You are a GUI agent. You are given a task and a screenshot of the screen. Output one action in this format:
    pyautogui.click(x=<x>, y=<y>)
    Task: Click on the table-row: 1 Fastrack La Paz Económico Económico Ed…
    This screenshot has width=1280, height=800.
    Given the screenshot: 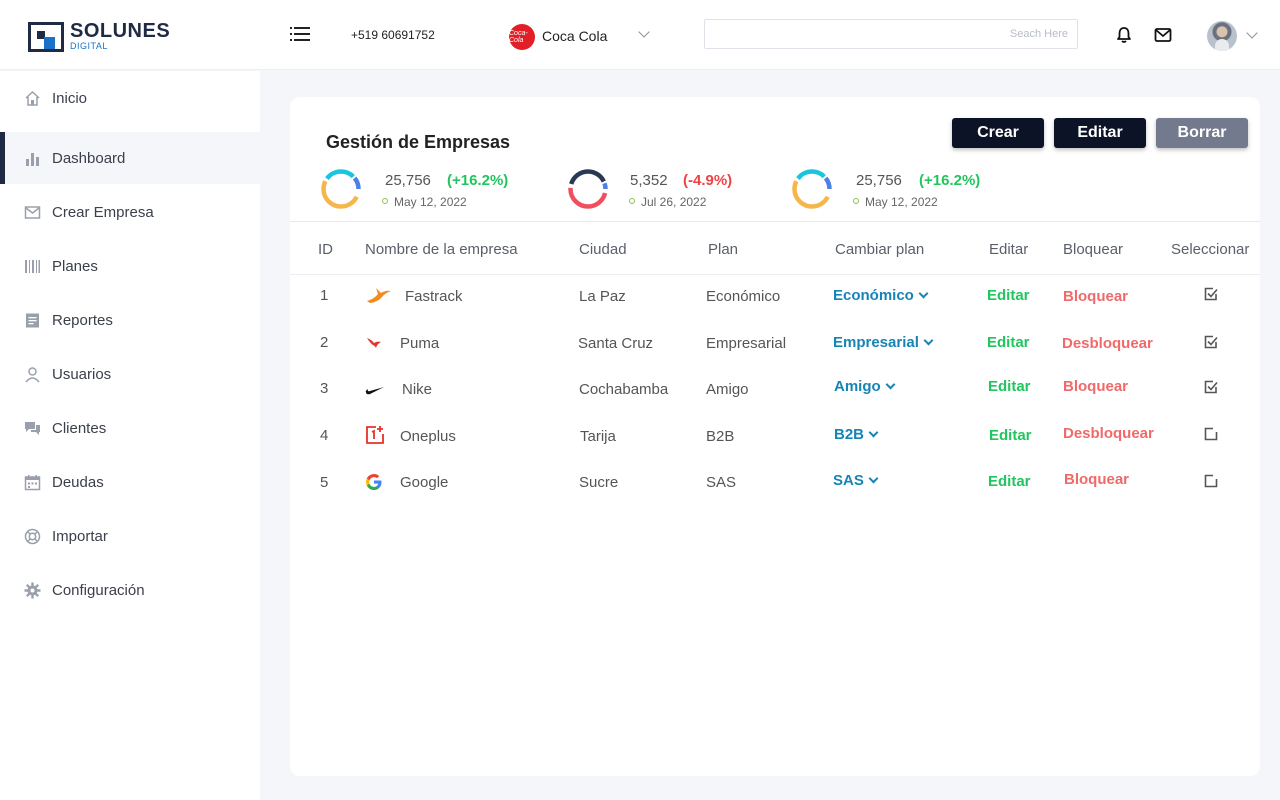 What is the action you would take?
    pyautogui.click(x=775, y=310)
    